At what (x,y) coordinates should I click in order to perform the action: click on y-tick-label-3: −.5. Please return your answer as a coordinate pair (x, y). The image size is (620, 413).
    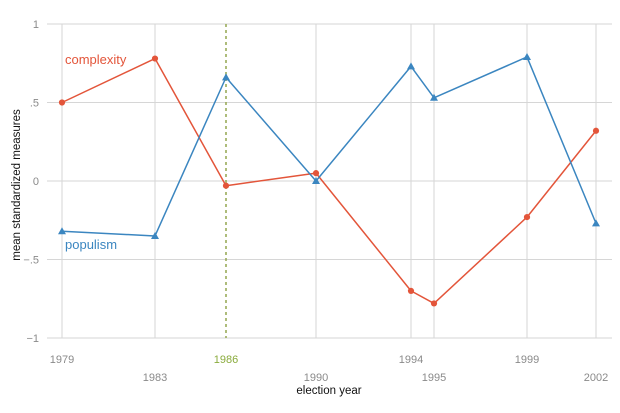
    Looking at the image, I should click on (31, 261).